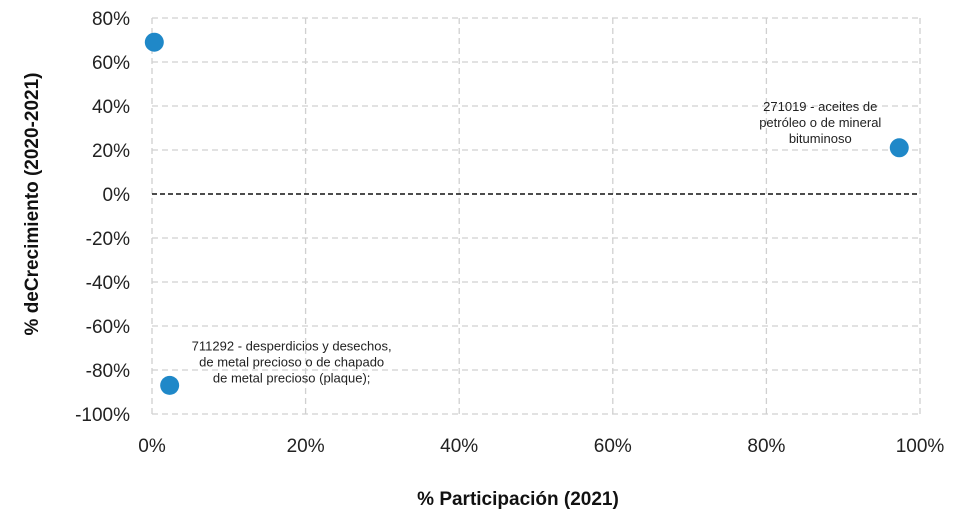 This screenshot has width=966, height=513. What do you see at coordinates (111, 63) in the screenshot?
I see `y-tick-label: 60%` at bounding box center [111, 63].